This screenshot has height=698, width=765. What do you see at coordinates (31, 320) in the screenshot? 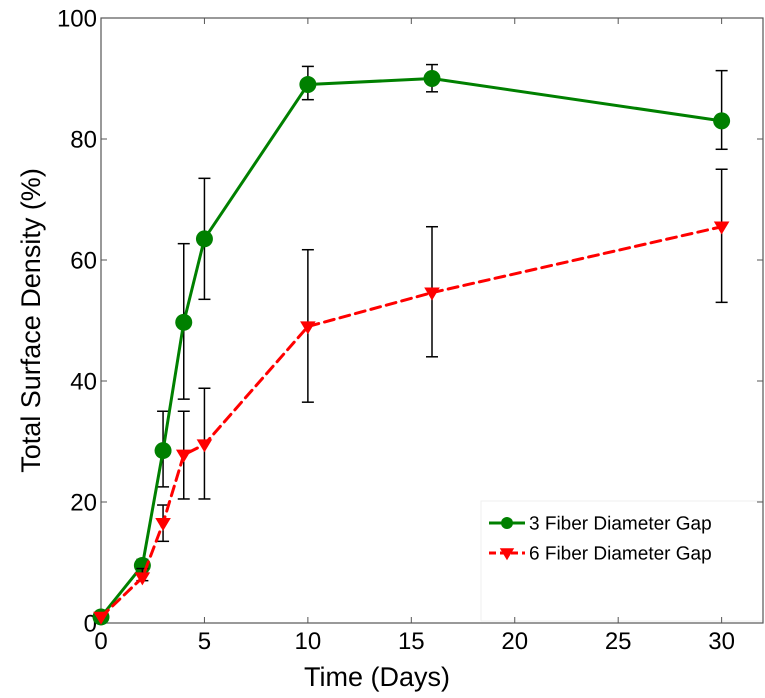
I see `y-axis-title: Total Surface Density (%)` at bounding box center [31, 320].